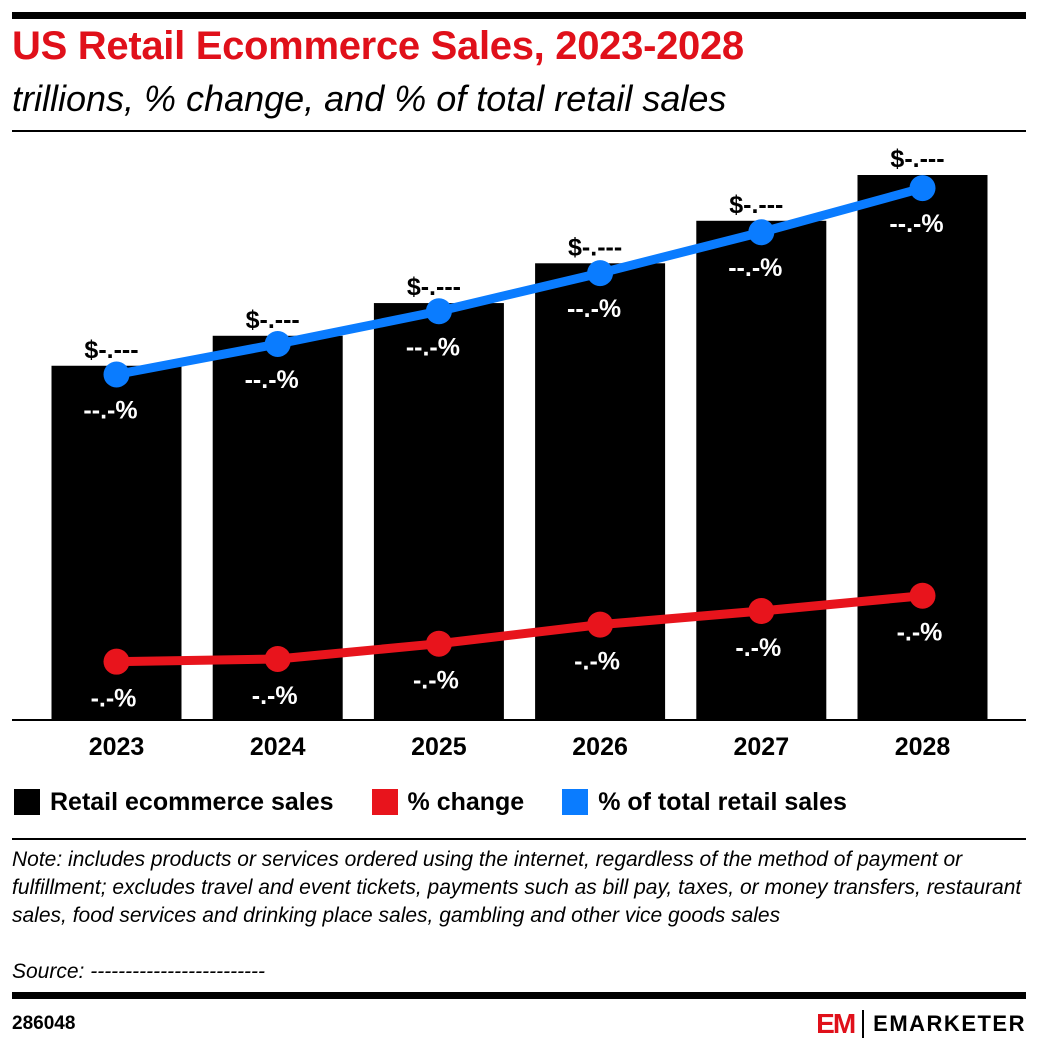 The width and height of the screenshot is (1038, 1054). Describe the element at coordinates (920, 633) in the screenshot. I see `pct-change-label-2028: -.-%` at that location.